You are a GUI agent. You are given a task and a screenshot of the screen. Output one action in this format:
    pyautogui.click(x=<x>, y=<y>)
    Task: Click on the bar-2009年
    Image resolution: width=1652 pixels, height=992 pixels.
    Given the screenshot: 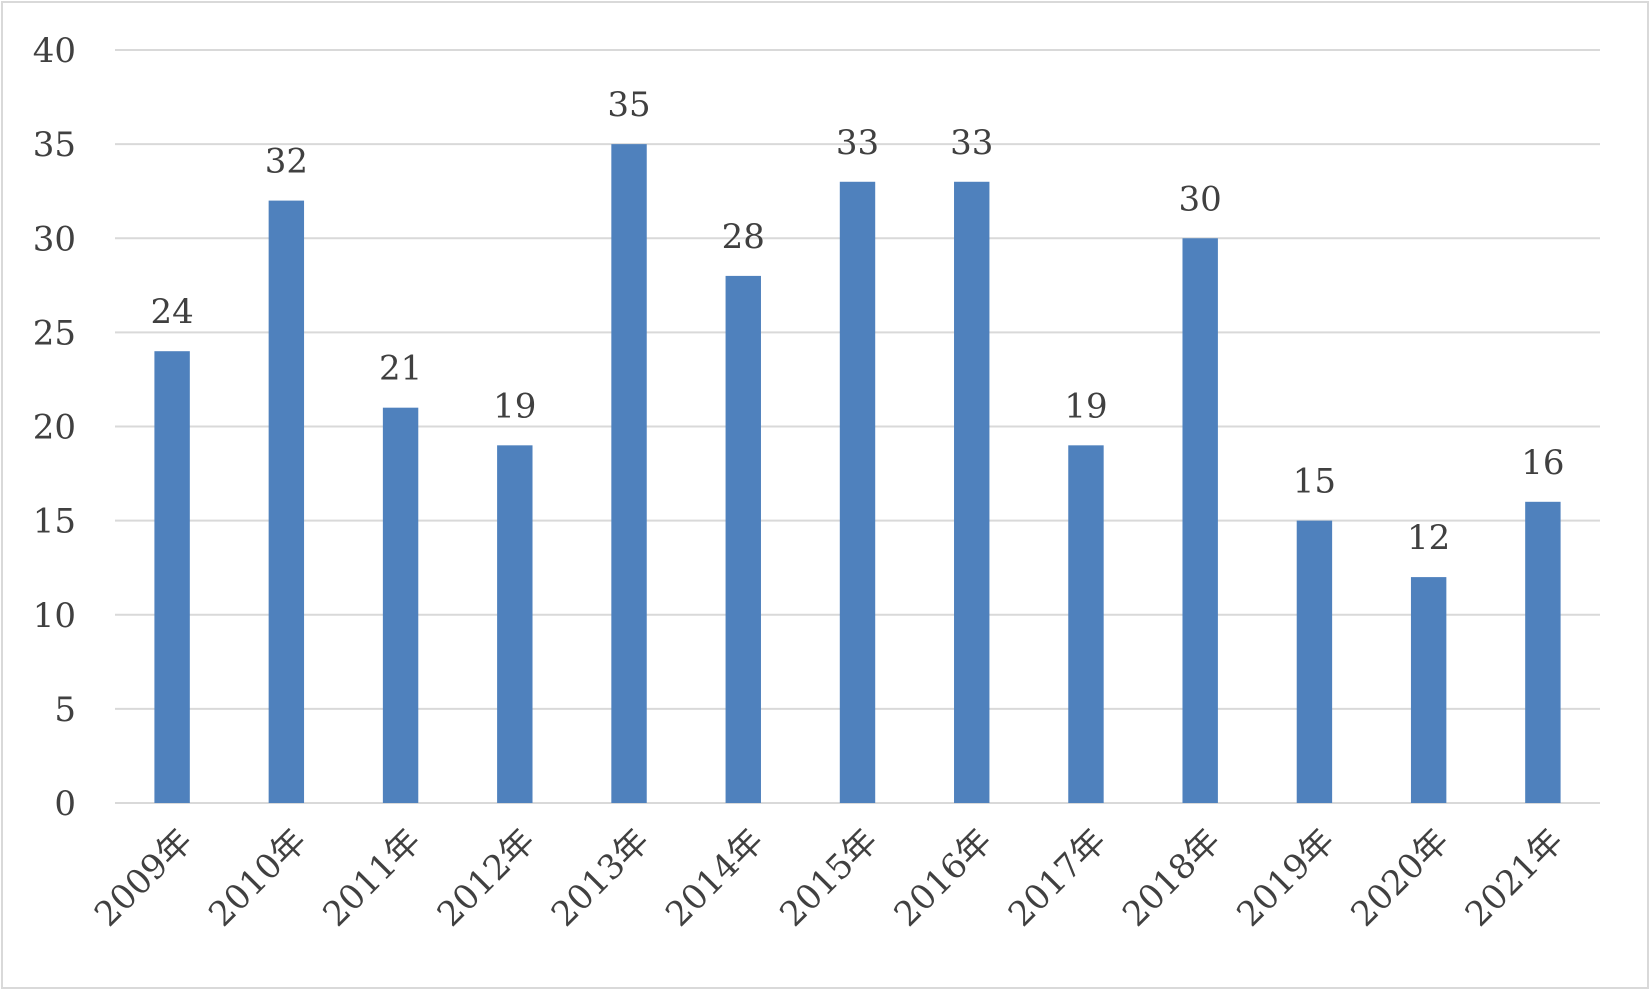 What is the action you would take?
    pyautogui.click(x=172, y=577)
    